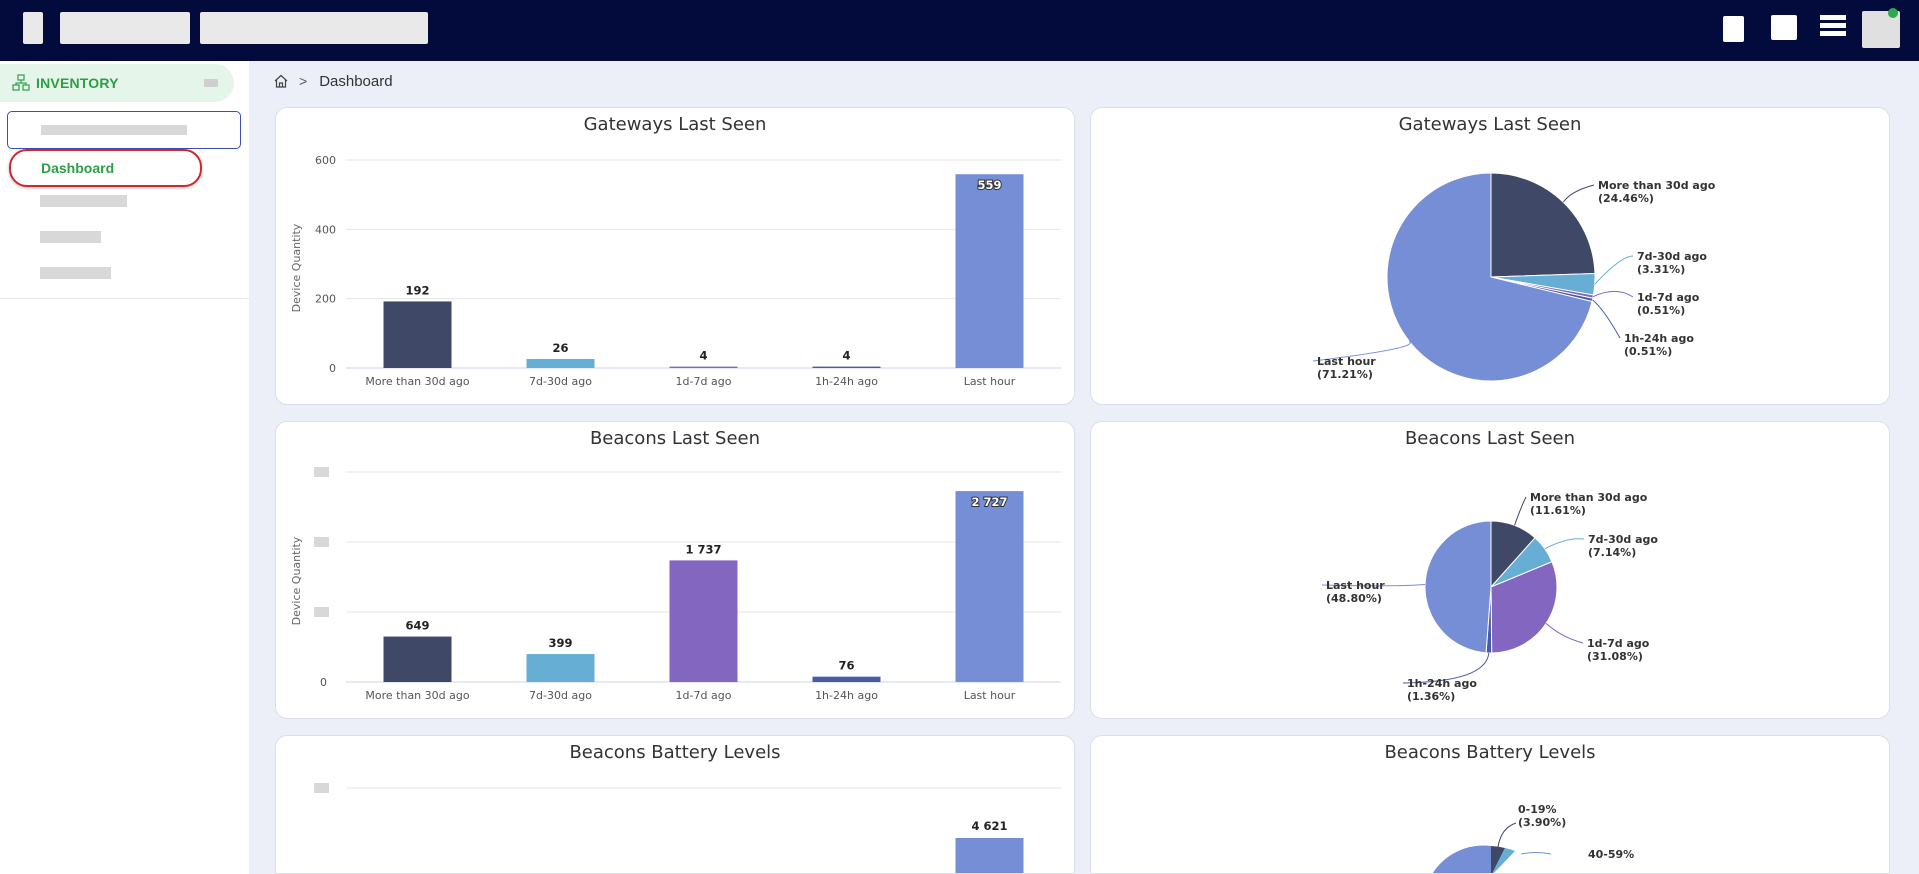 This screenshot has width=1919, height=874. I want to click on pie-label-percent: (31.08%), so click(1615, 656).